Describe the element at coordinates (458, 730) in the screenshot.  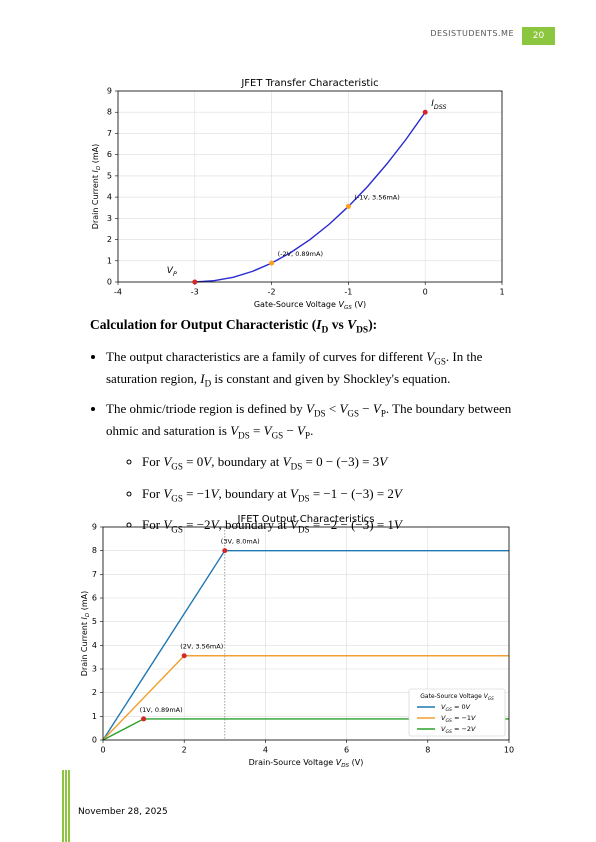
I see `legend-label: VGS = −2V` at that location.